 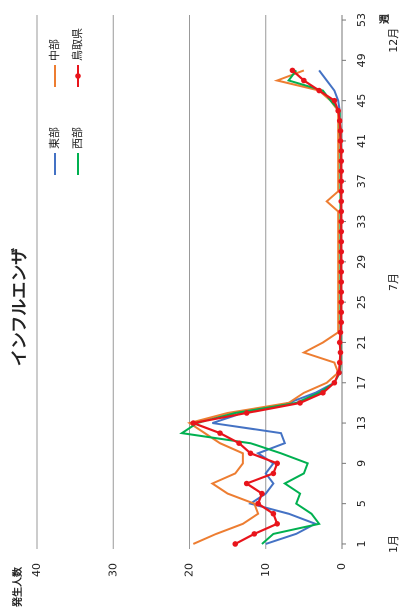 I want to click on legend-label: 中部, so click(x=54, y=50).